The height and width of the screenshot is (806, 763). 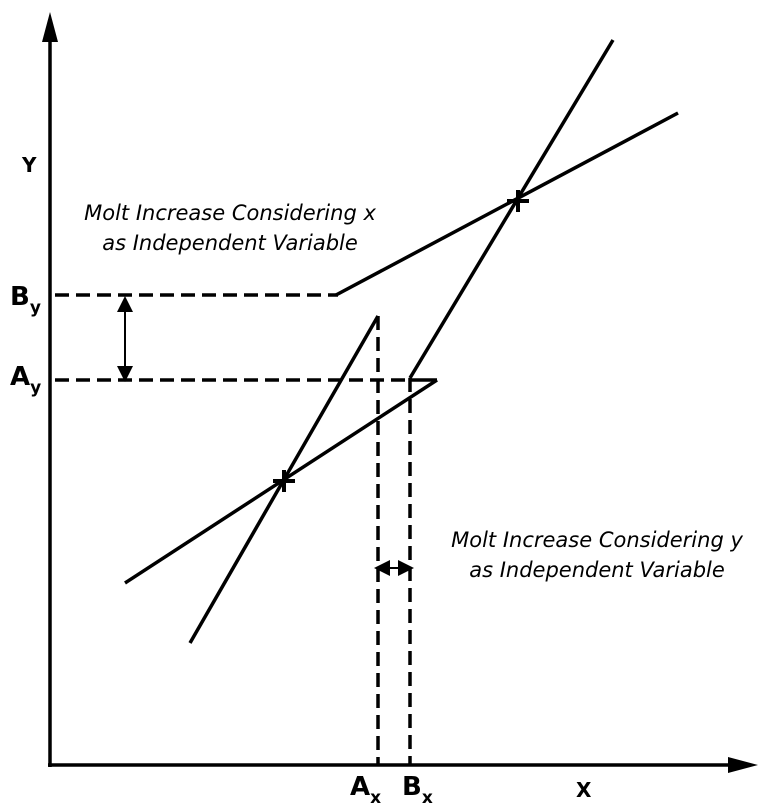 I want to click on annotation-line: Molt Increase Considering y, so click(x=597, y=540).